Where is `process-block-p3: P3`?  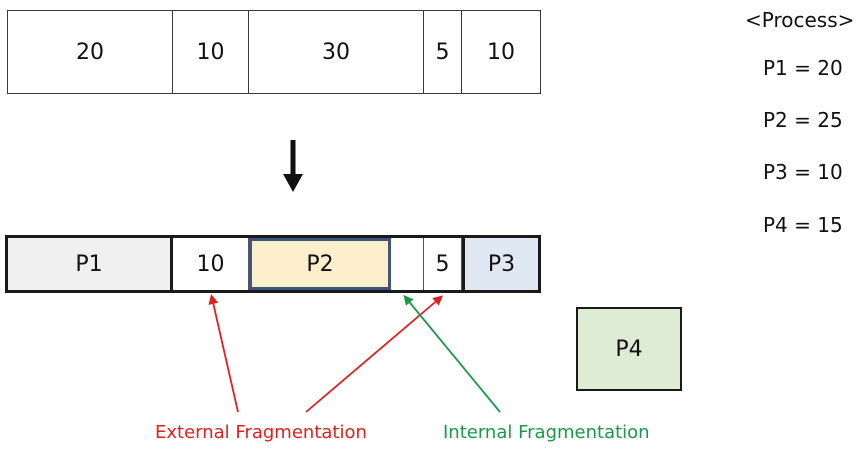
process-block-p3: P3 is located at coordinates (500, 264).